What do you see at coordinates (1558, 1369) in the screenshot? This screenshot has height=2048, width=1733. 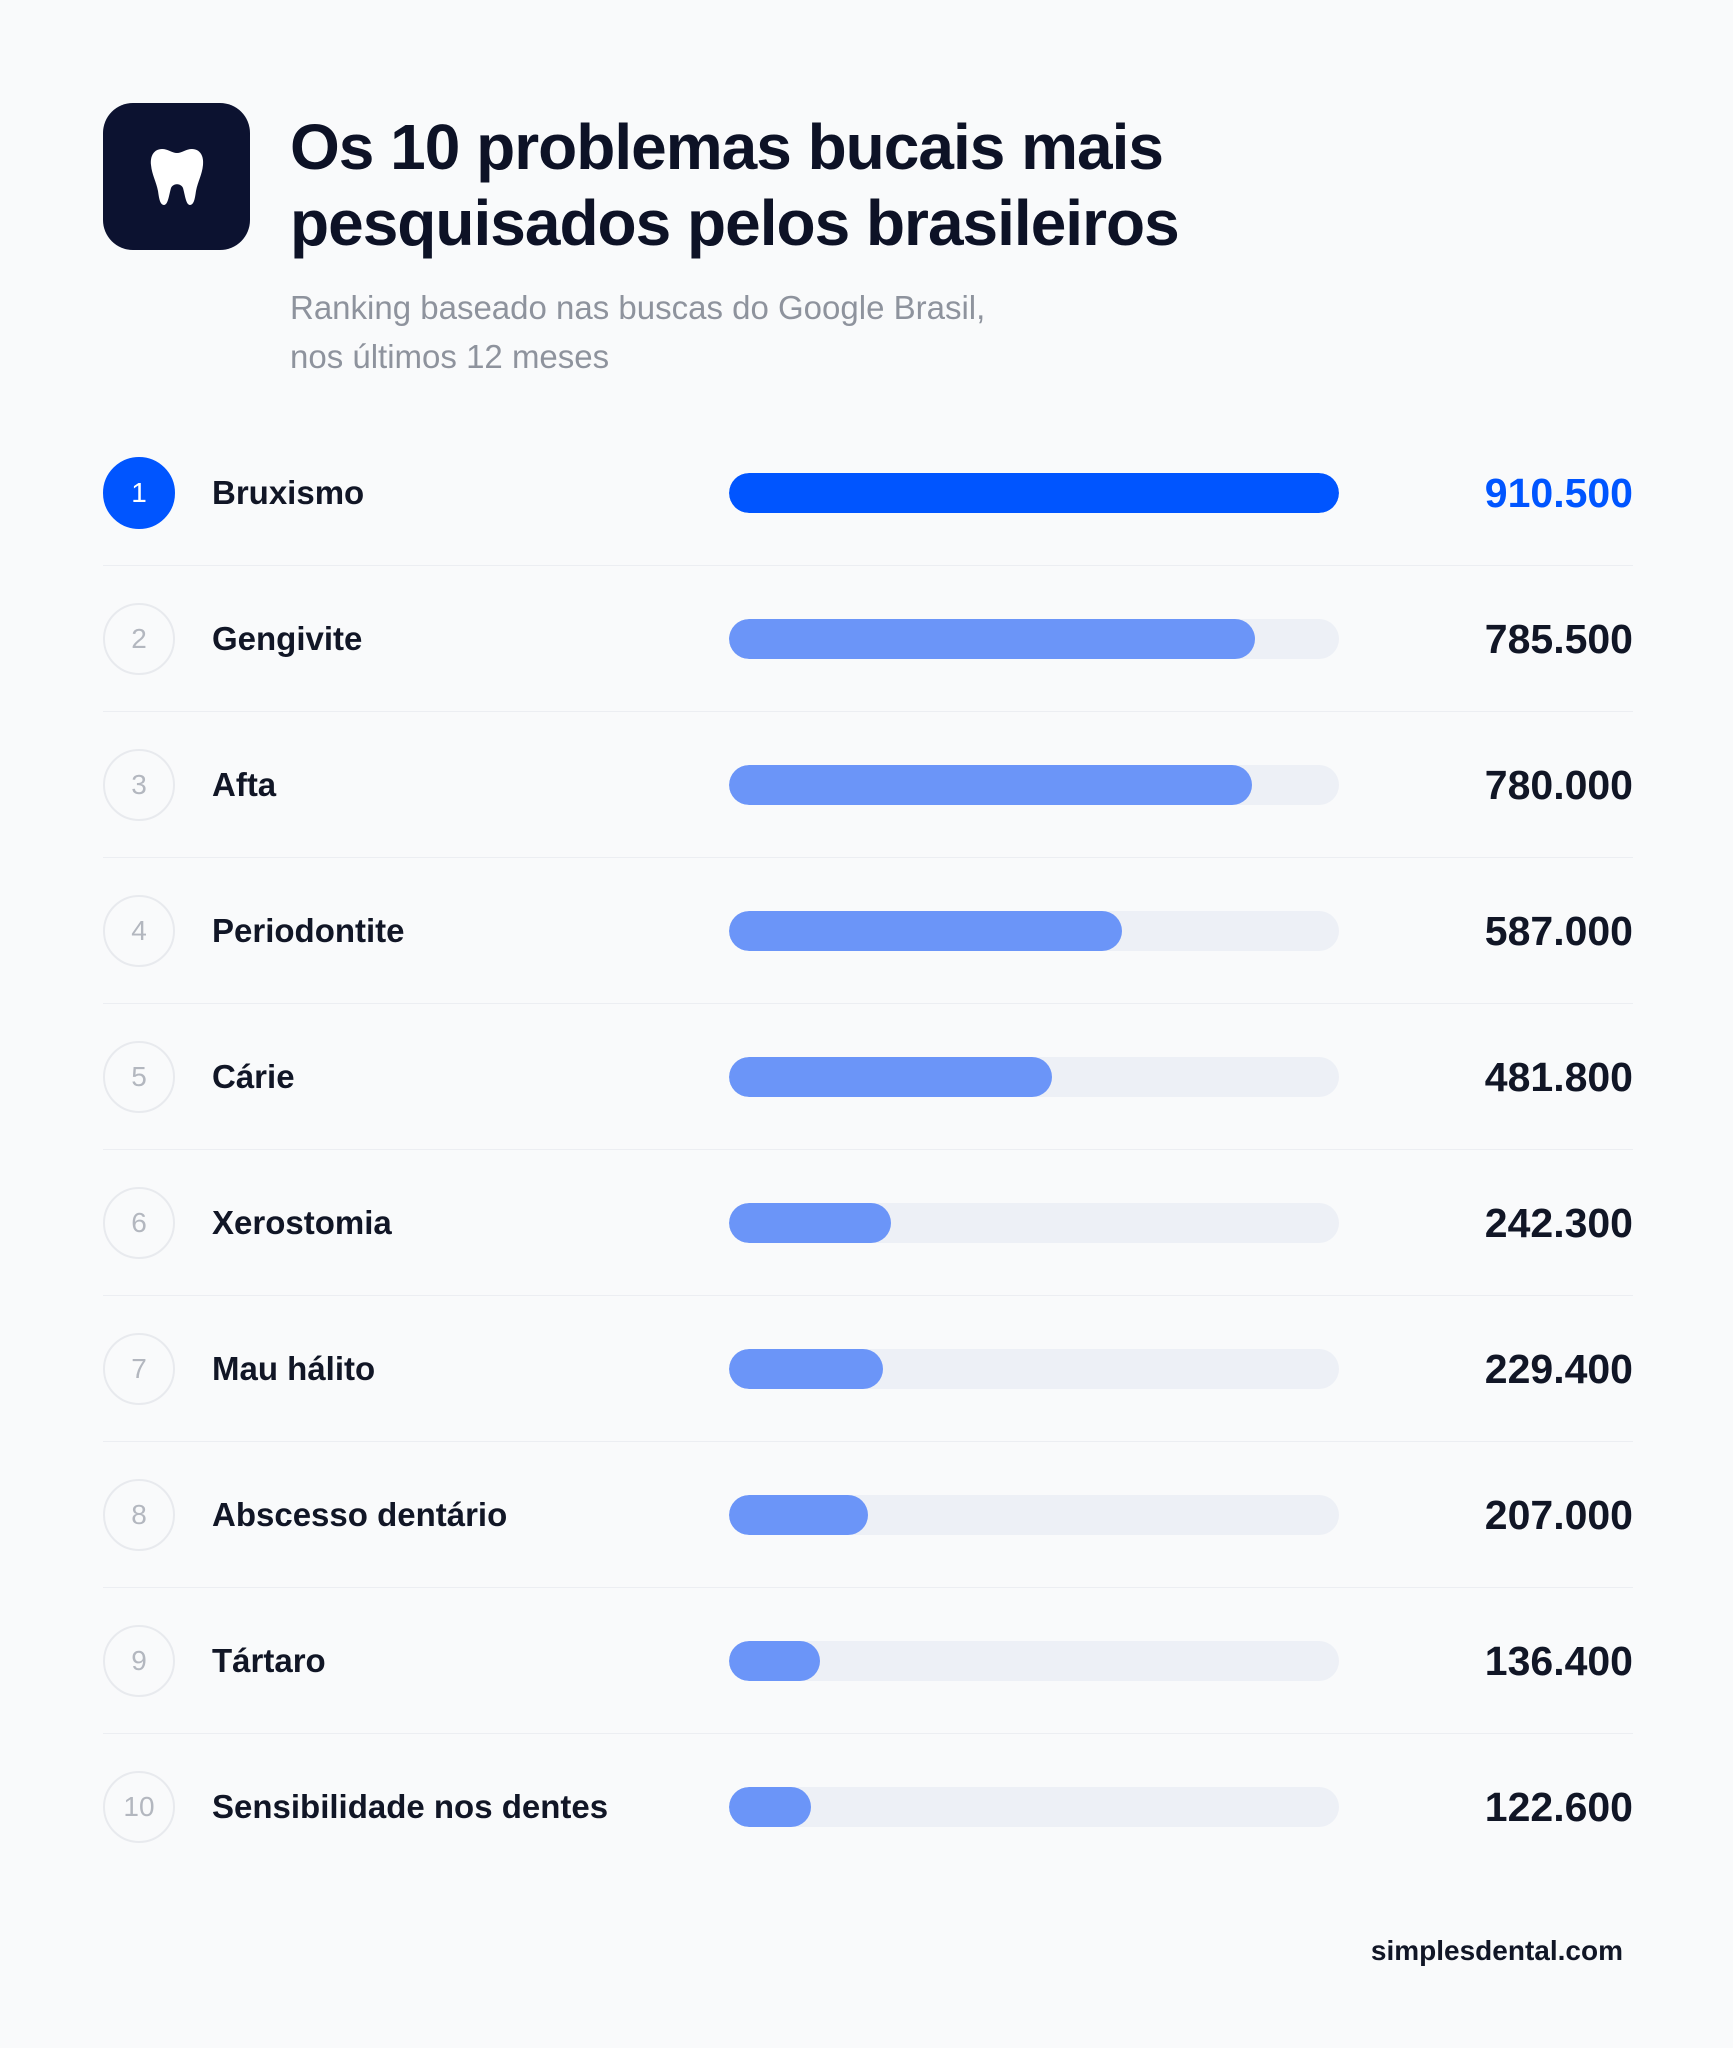 I see `value-label: 229.400` at bounding box center [1558, 1369].